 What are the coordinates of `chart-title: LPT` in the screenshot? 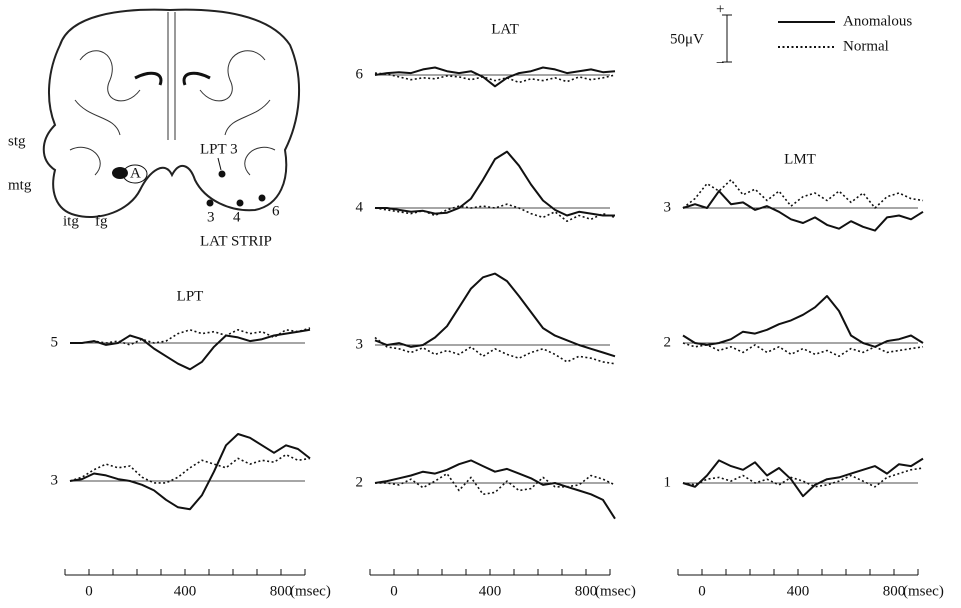 It's located at (190, 296).